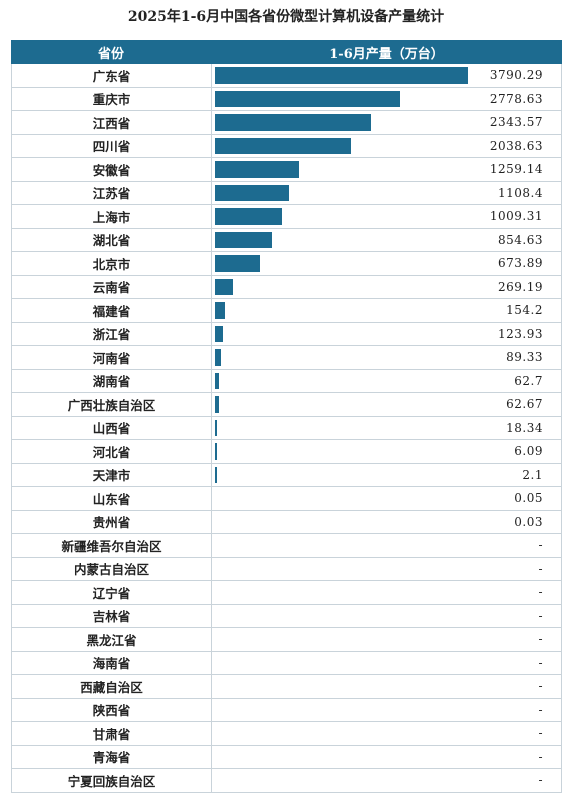 The height and width of the screenshot is (800, 572). I want to click on province-label: 河南省, so click(112, 357).